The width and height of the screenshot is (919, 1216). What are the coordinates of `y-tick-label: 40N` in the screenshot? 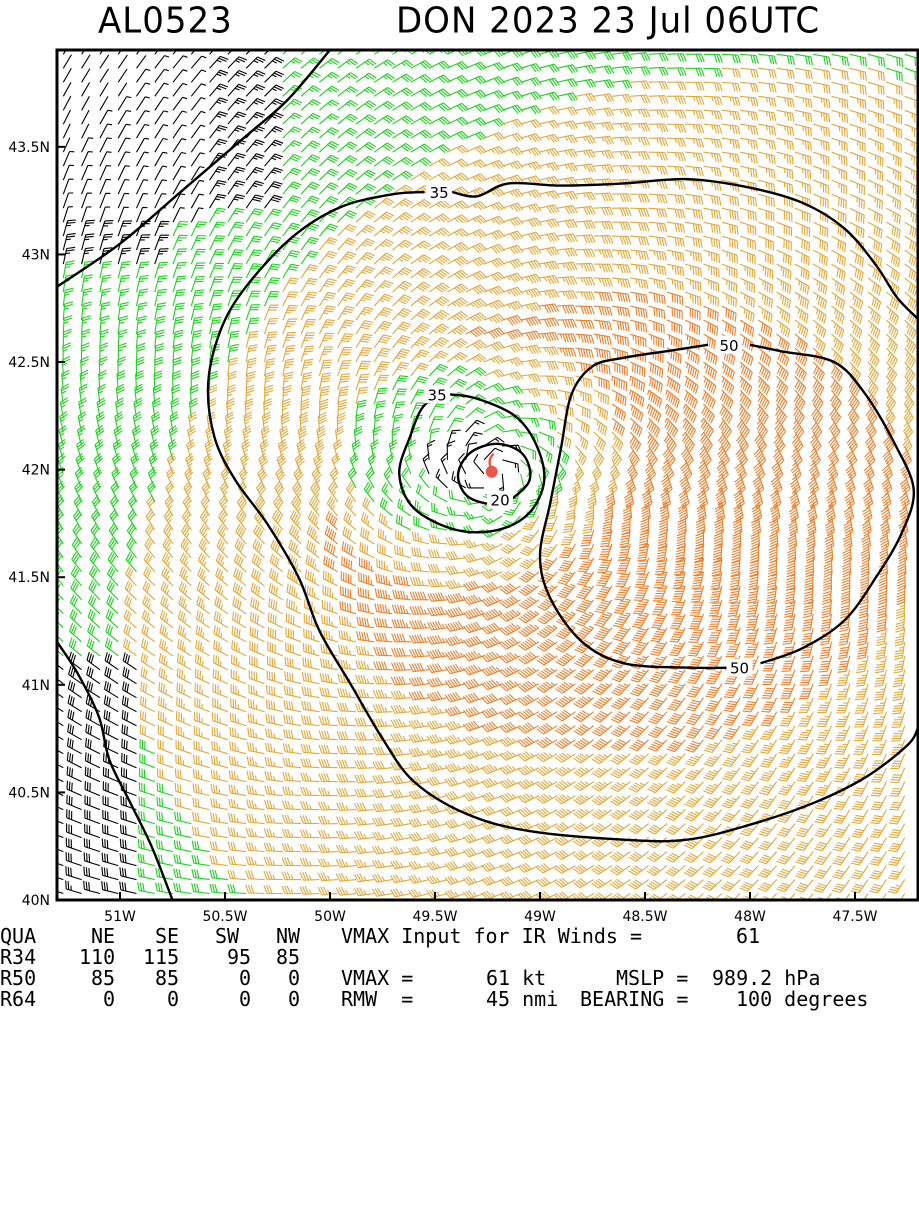 It's located at (36, 901).